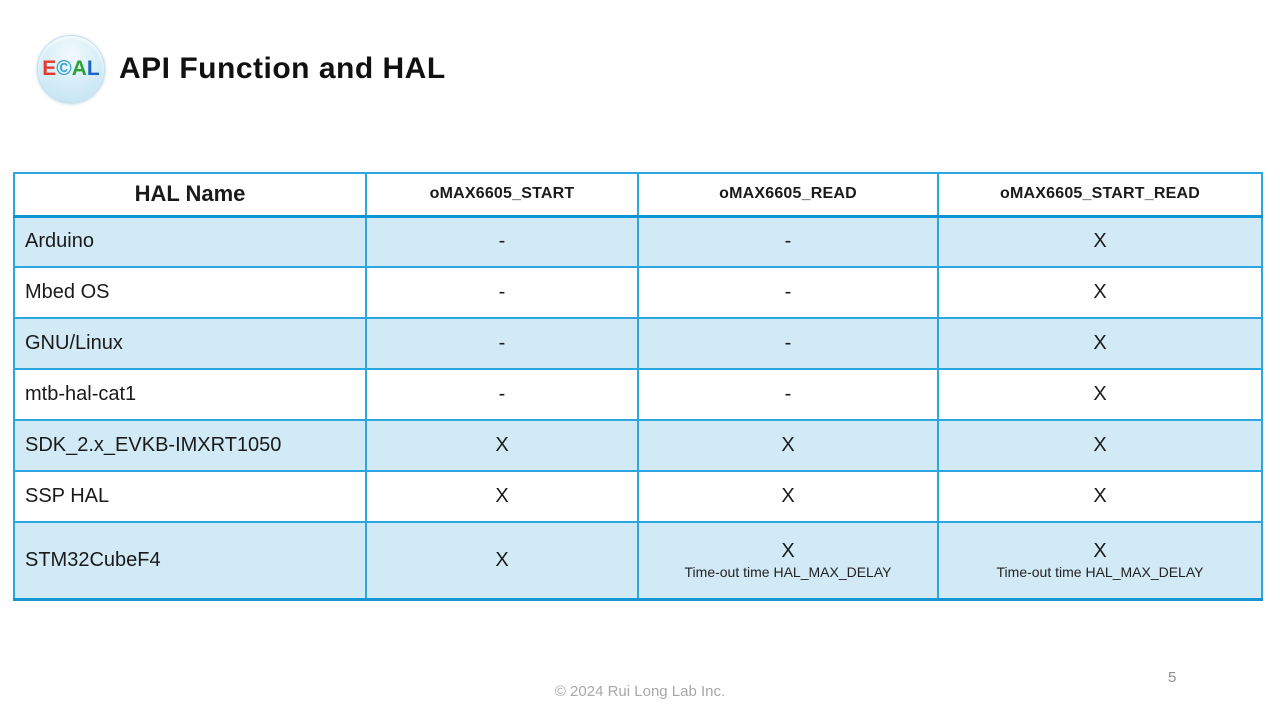  Describe the element at coordinates (79, 68) in the screenshot. I see `logo-letter: A` at that location.